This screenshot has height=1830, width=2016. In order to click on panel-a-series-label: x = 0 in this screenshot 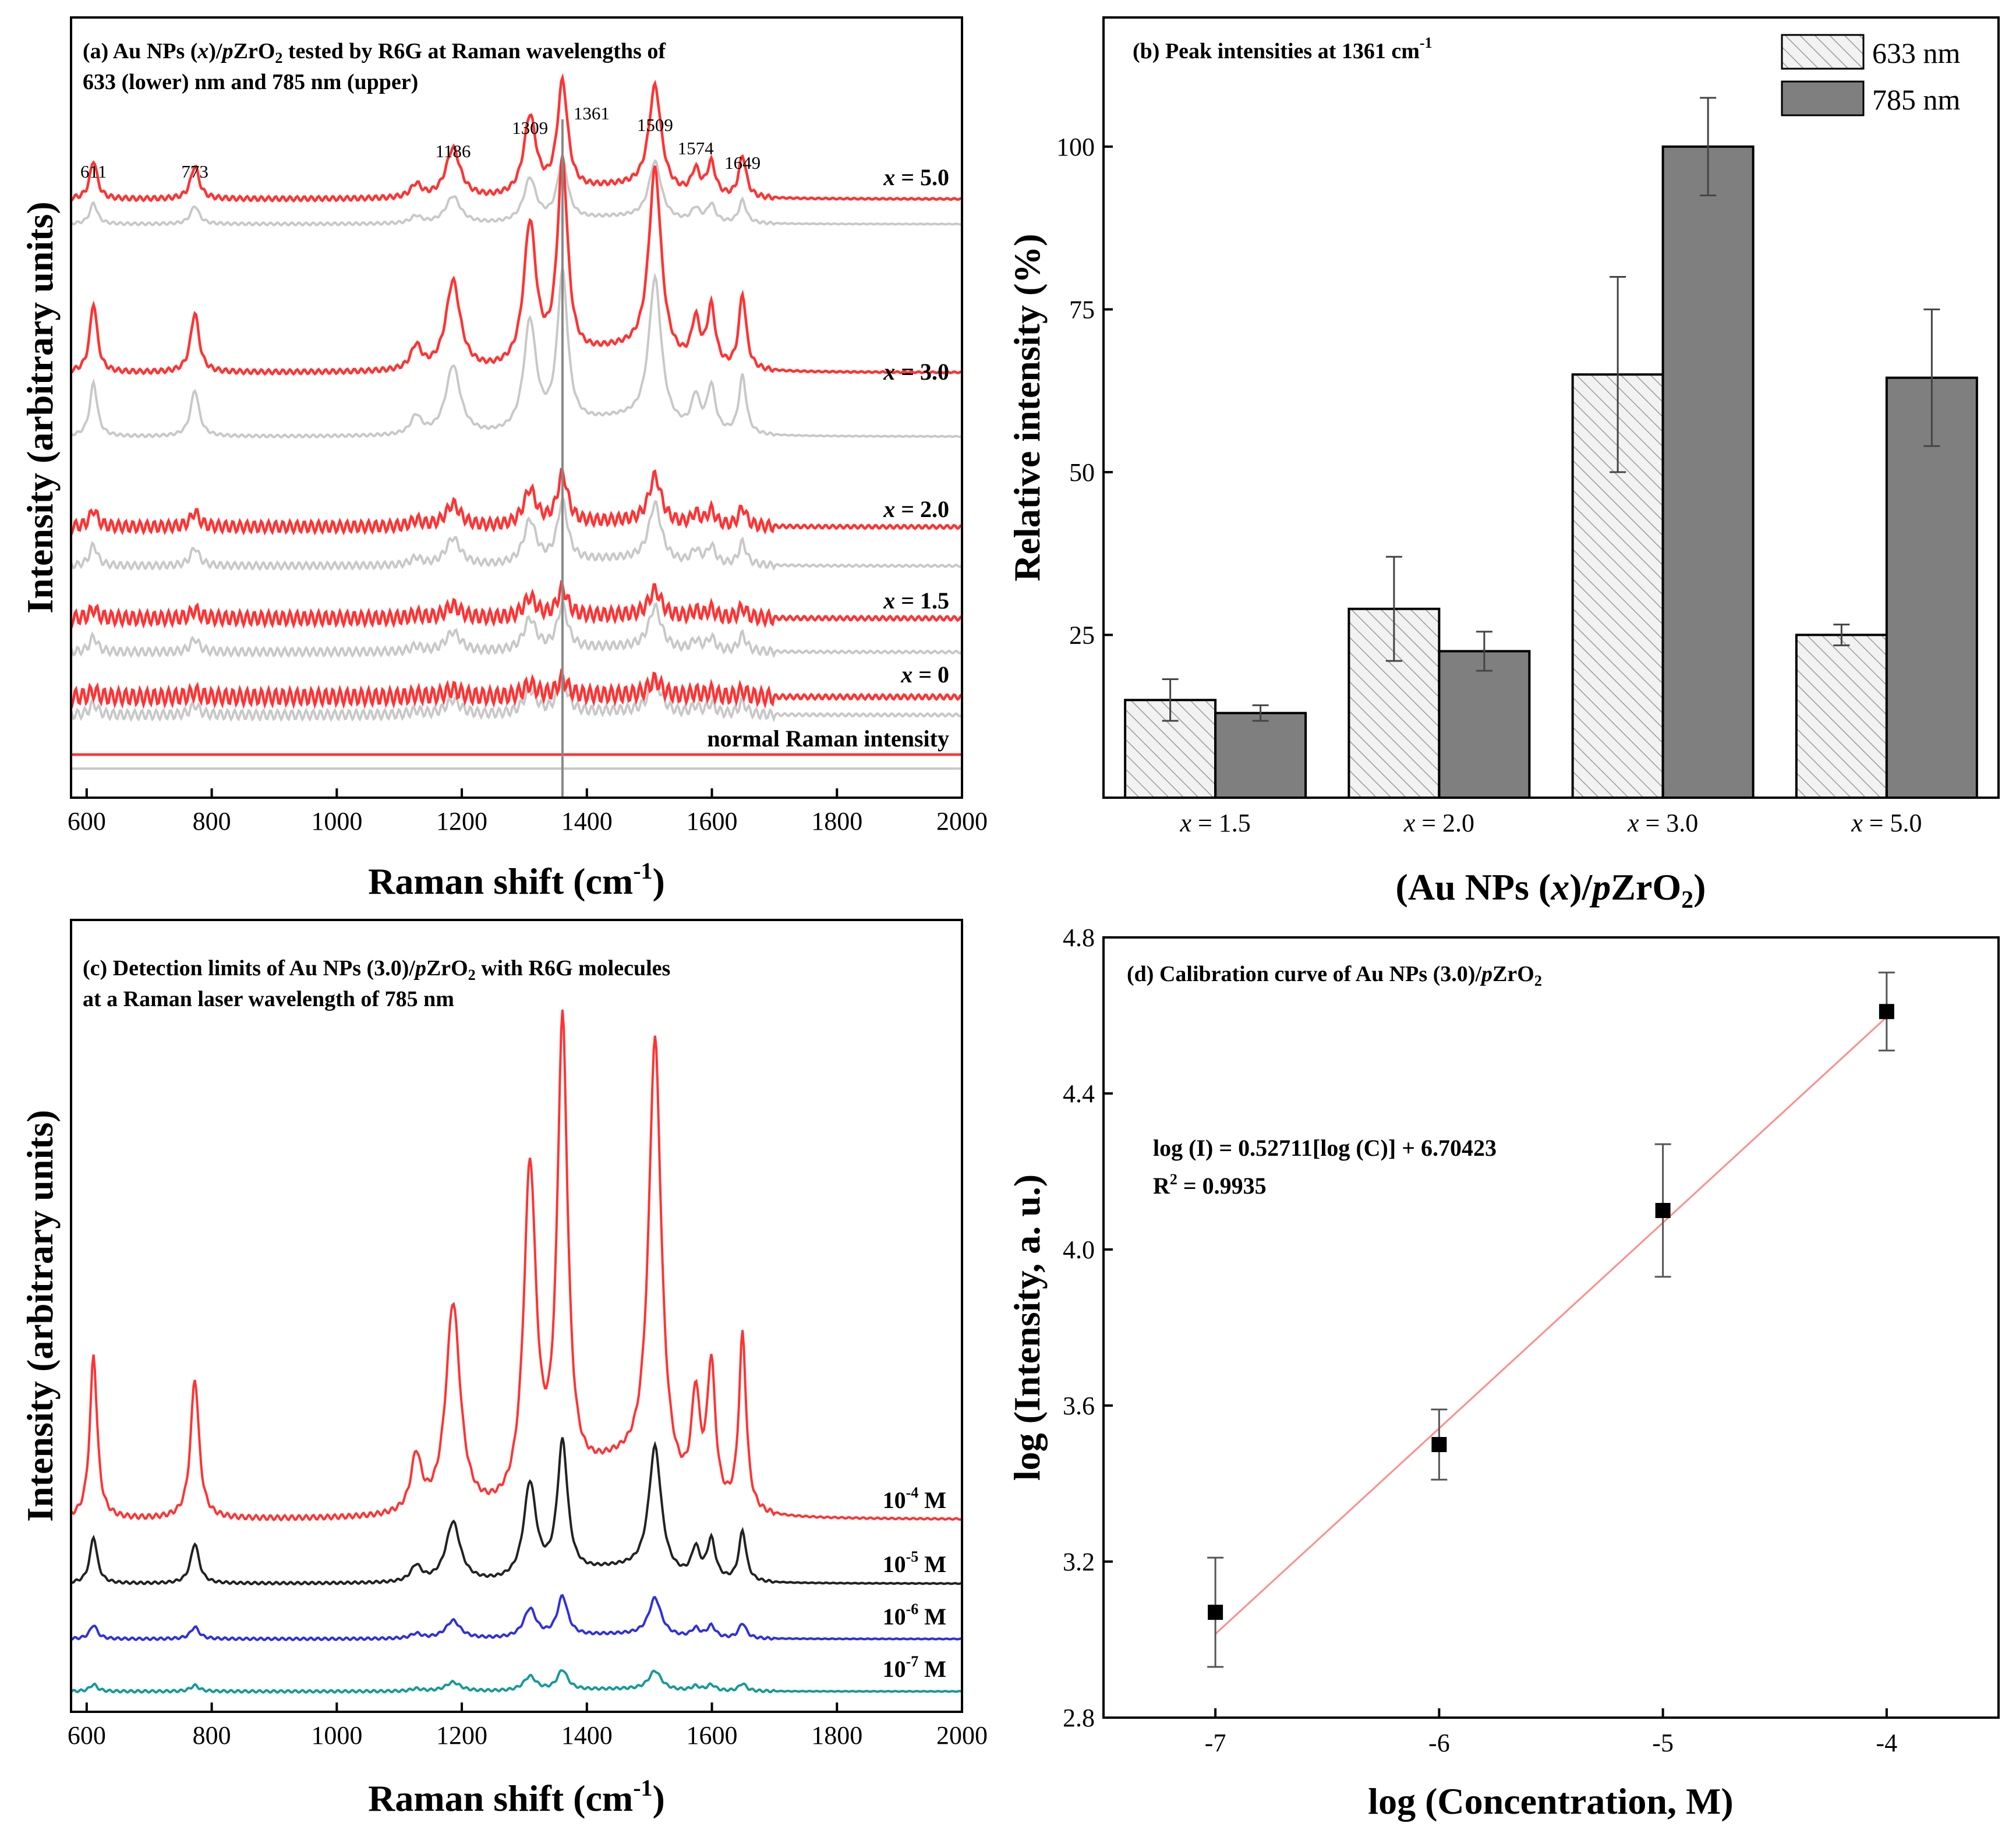, I will do `click(924, 674)`.